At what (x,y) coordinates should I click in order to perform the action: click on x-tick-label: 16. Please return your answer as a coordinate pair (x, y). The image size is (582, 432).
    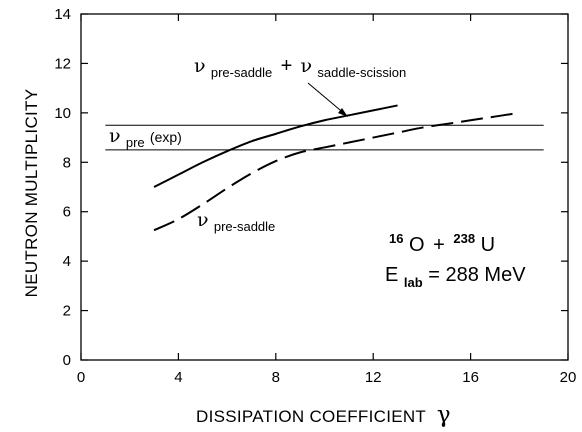
    Looking at the image, I should click on (470, 377).